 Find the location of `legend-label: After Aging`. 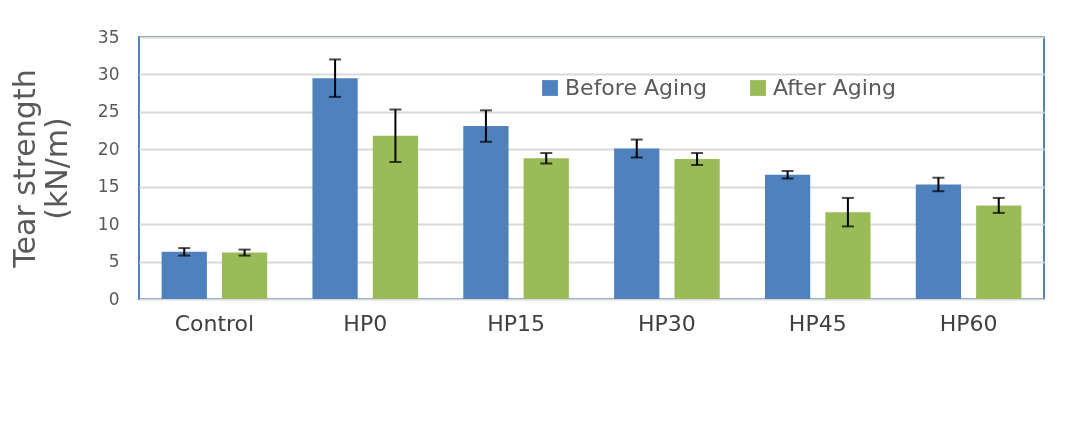

legend-label: After Aging is located at coordinates (834, 87).